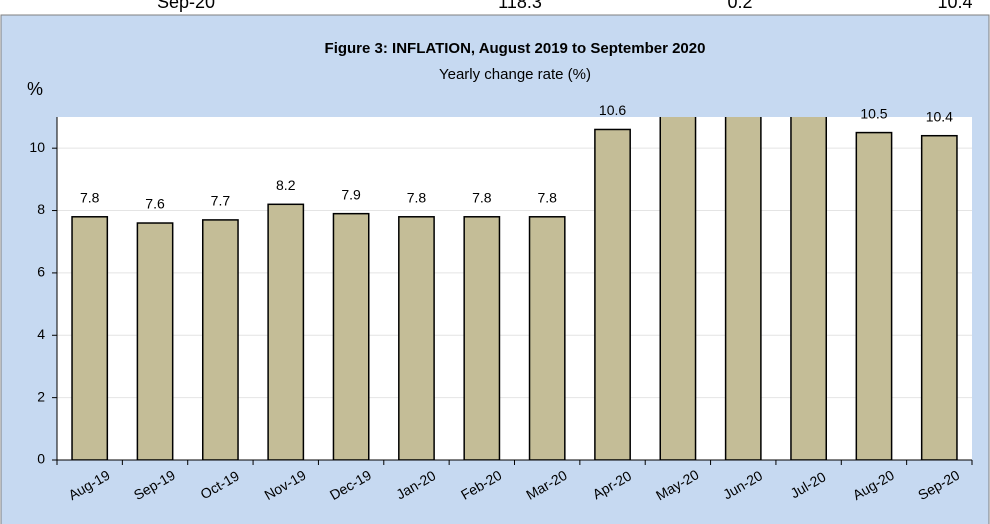  Describe the element at coordinates (520, 6) in the screenshot. I see `table-cell: 118.3` at that location.